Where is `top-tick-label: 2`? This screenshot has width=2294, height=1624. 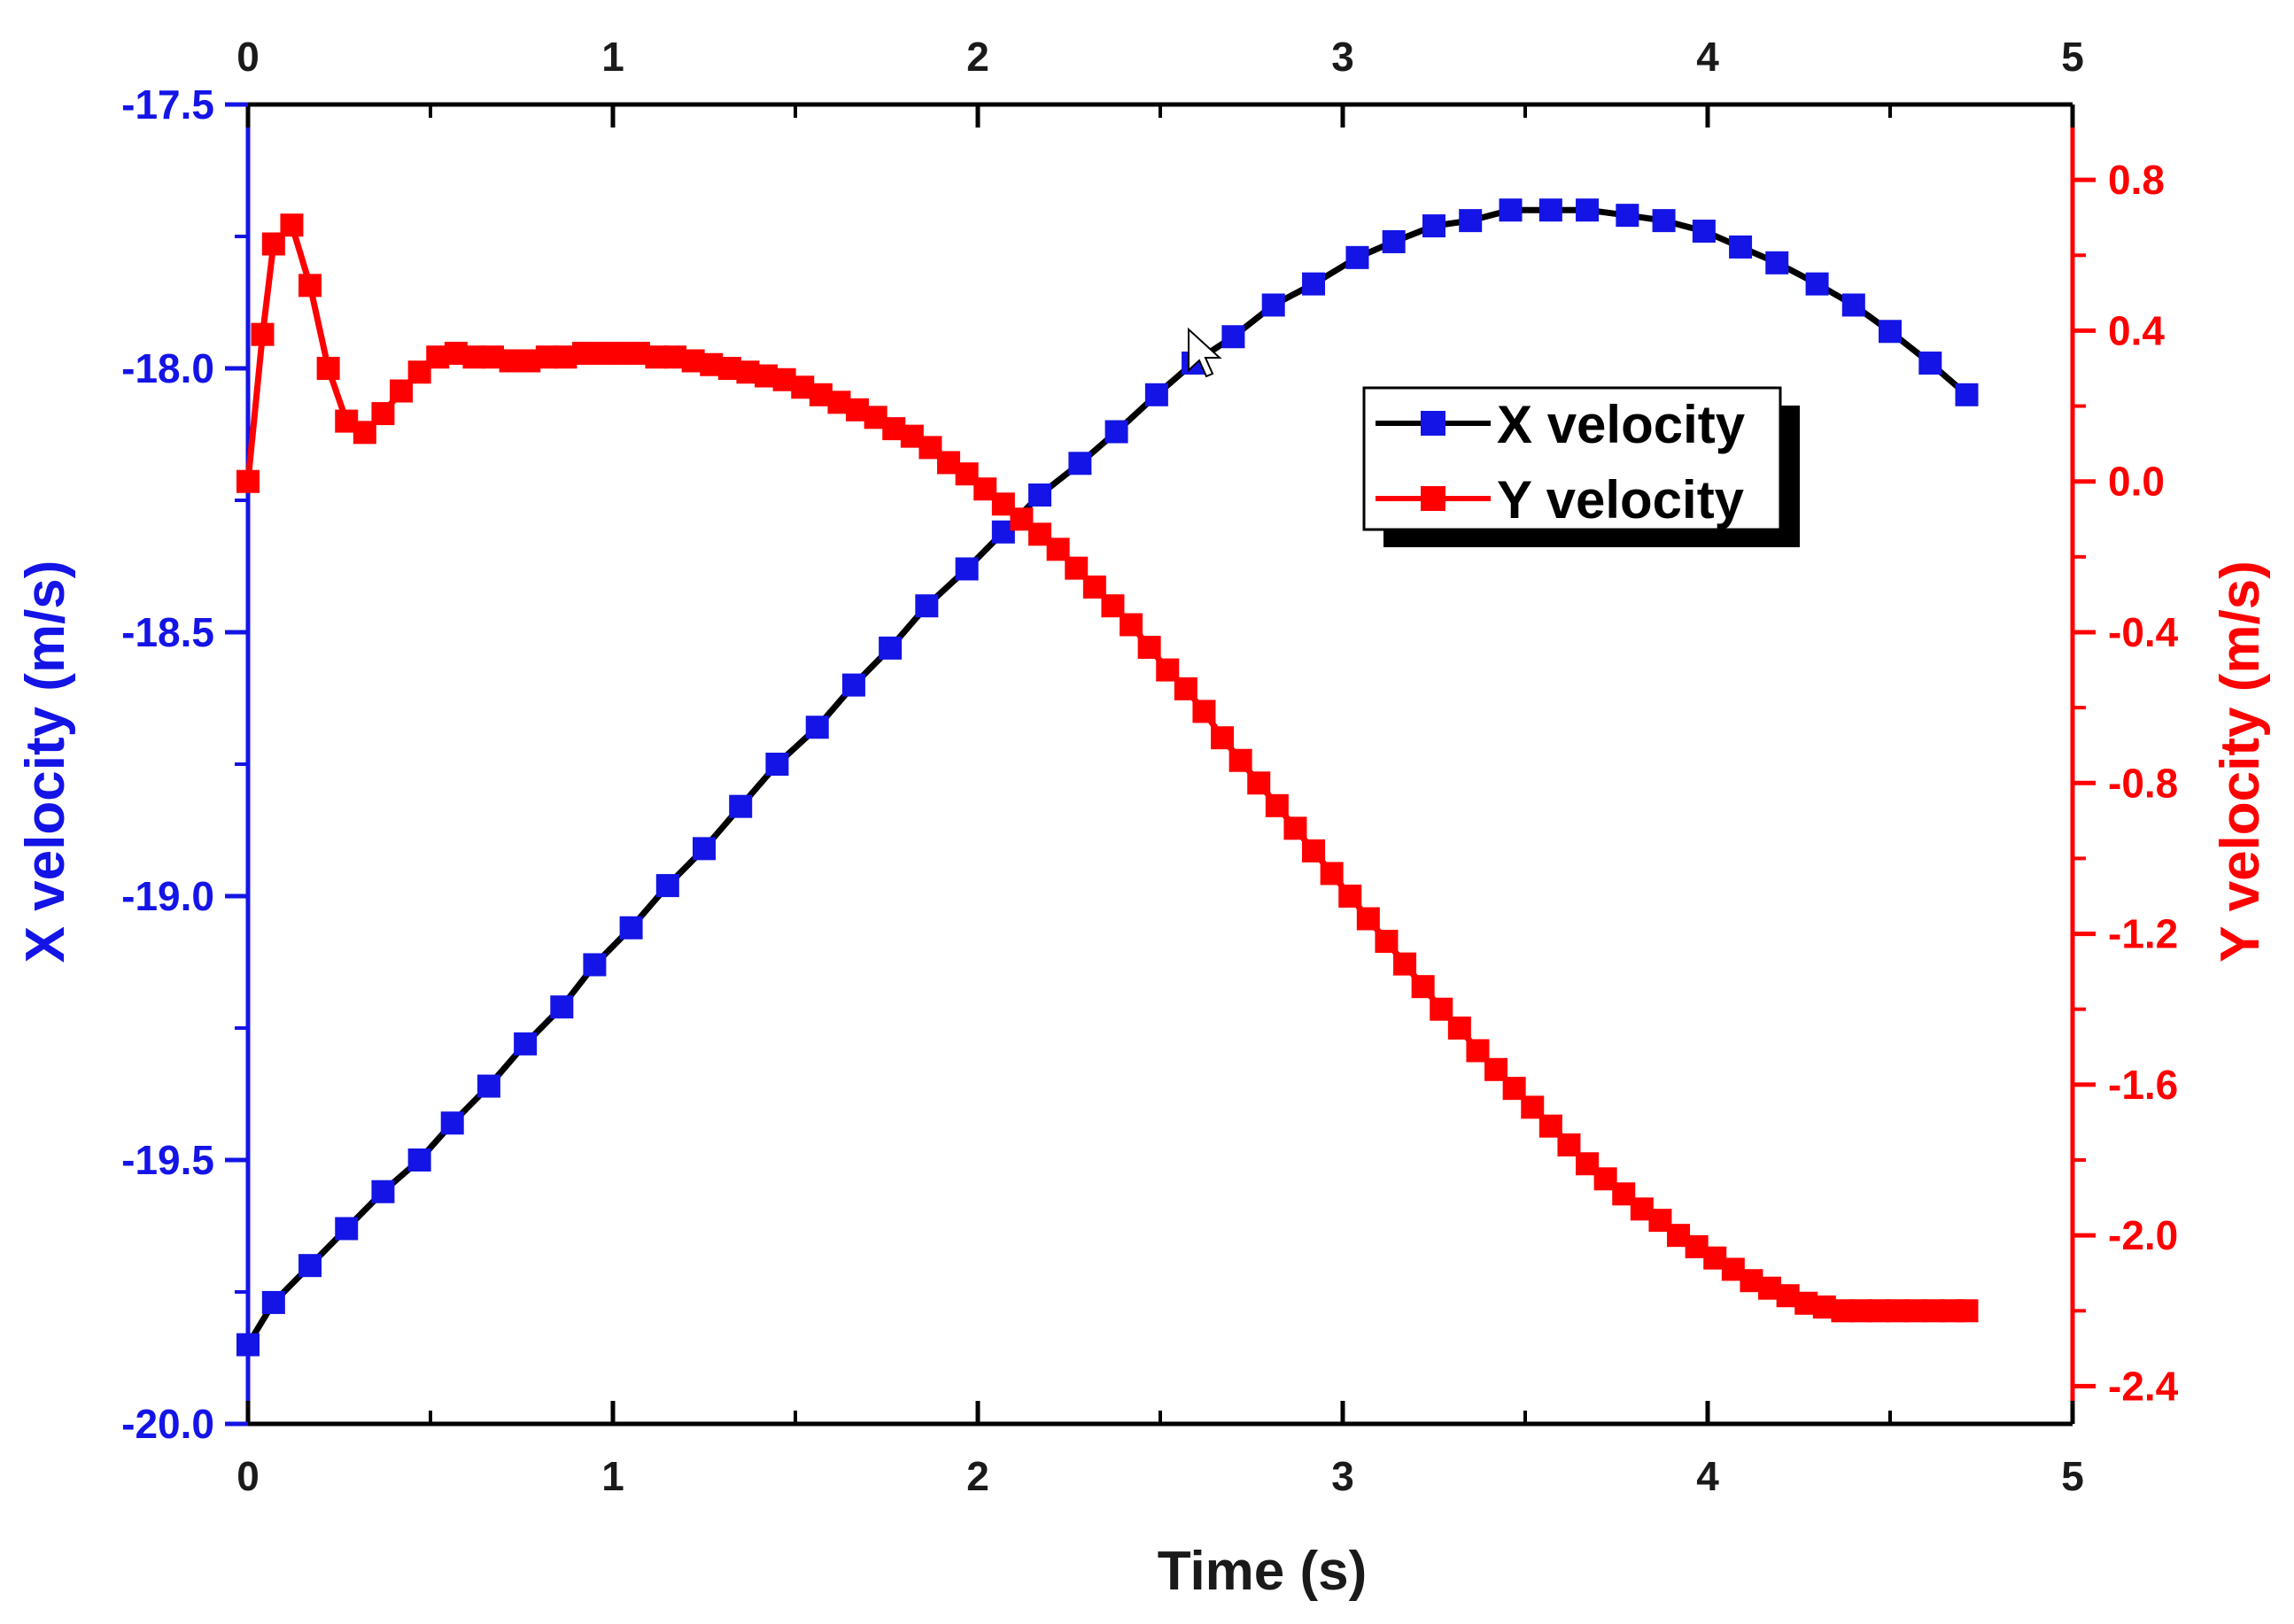
top-tick-label: 2 is located at coordinates (977, 57).